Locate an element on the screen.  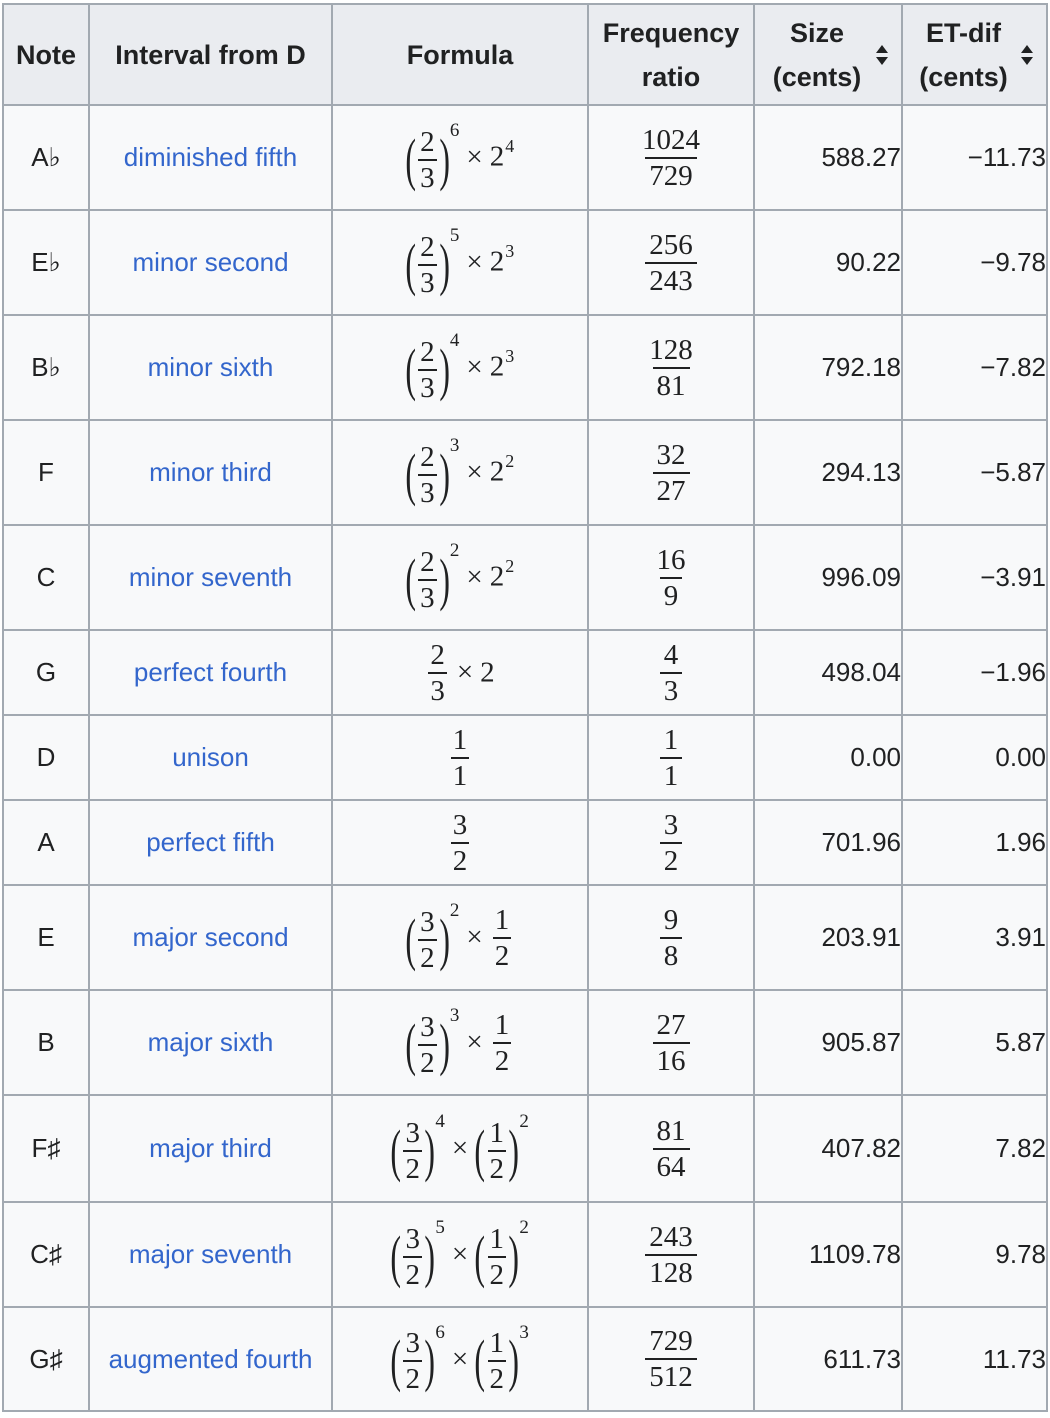
formula-cell: (3 2)6×(1 2)3 is located at coordinates (460, 1359).